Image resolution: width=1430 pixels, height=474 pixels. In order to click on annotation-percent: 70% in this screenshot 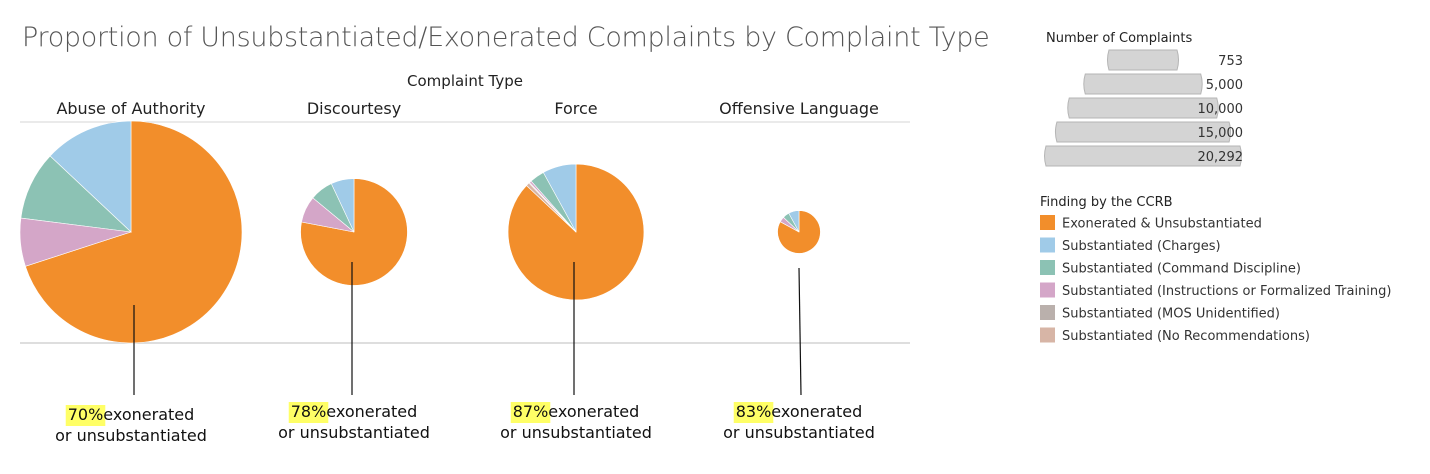, I will do `click(86, 414)`.